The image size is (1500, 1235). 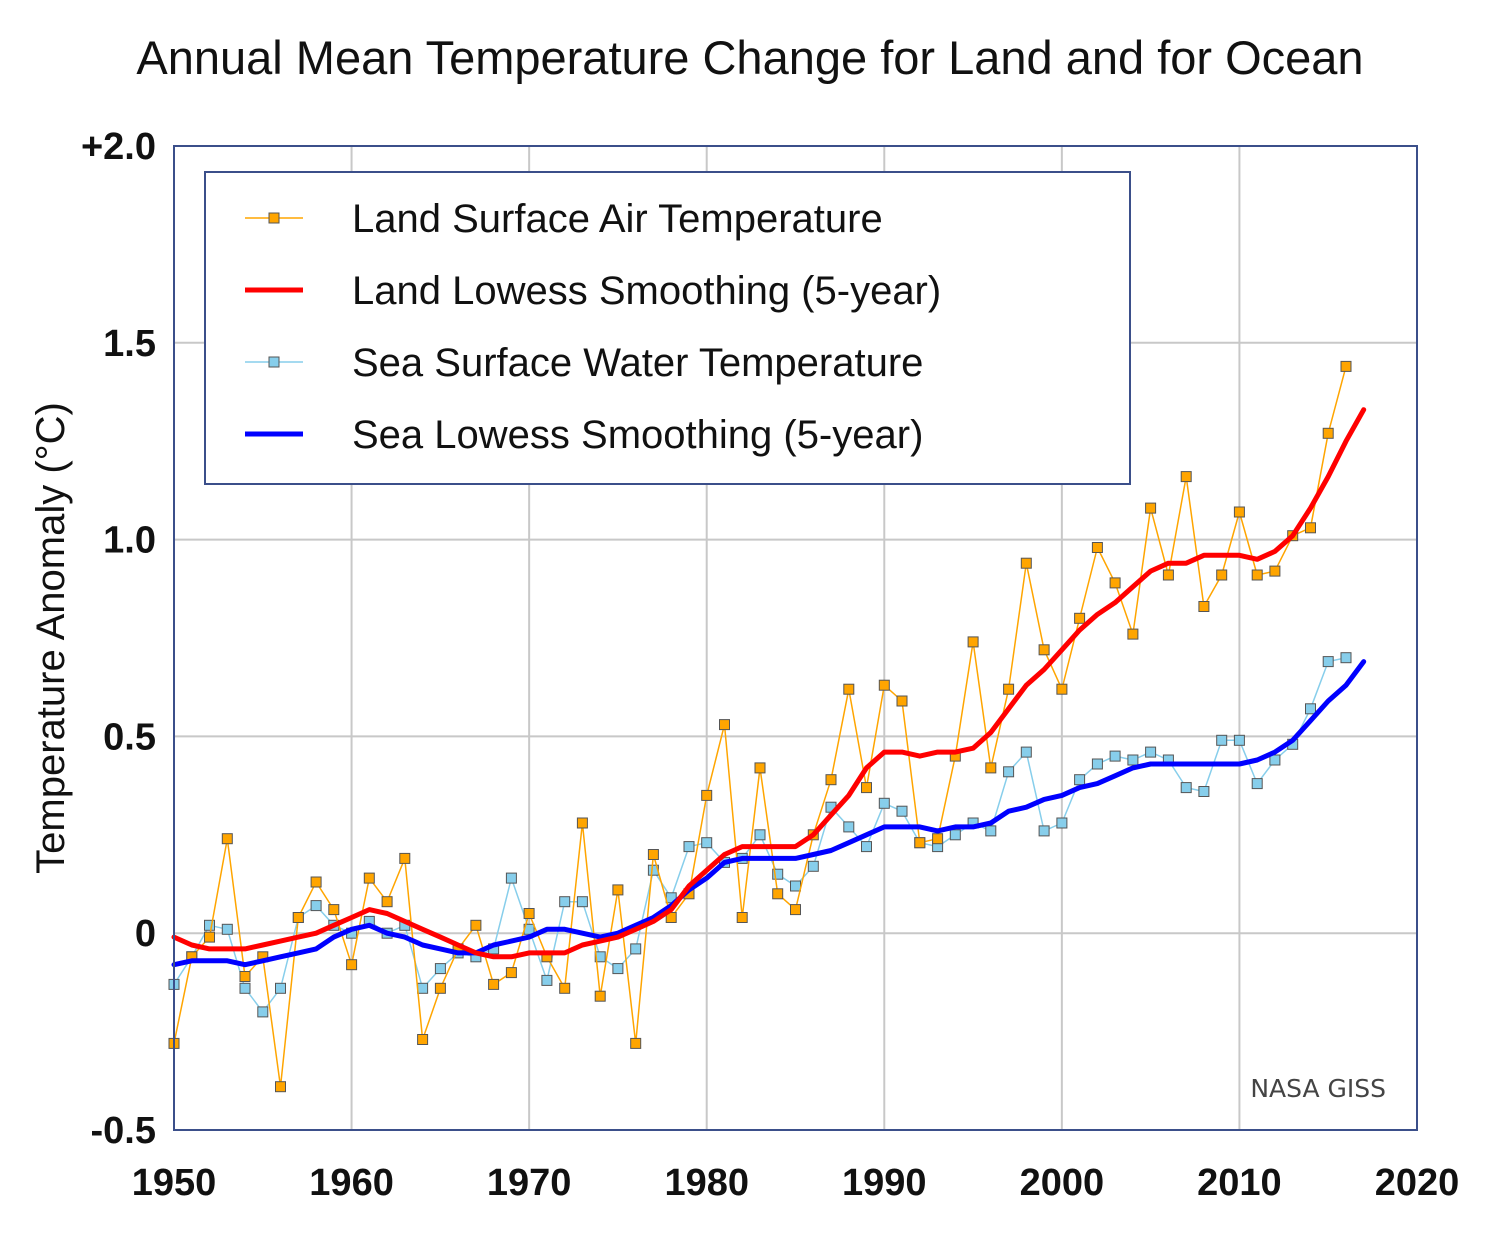 What do you see at coordinates (129, 541) in the screenshot?
I see `y-tick-label: 1.0` at bounding box center [129, 541].